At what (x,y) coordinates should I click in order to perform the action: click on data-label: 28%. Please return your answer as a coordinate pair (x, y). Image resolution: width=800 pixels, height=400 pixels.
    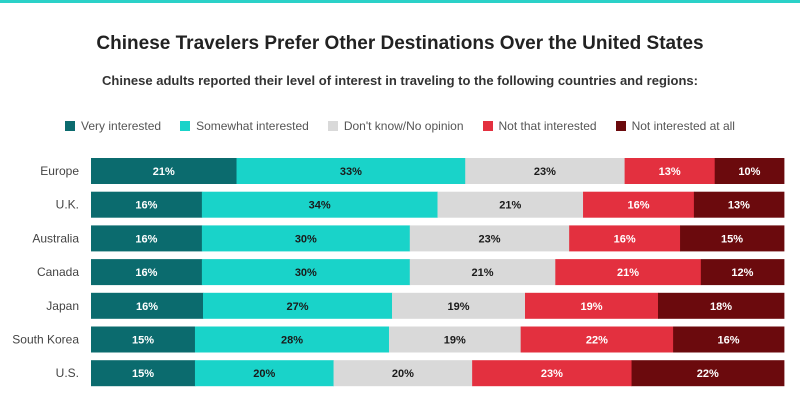
    Looking at the image, I should click on (292, 341).